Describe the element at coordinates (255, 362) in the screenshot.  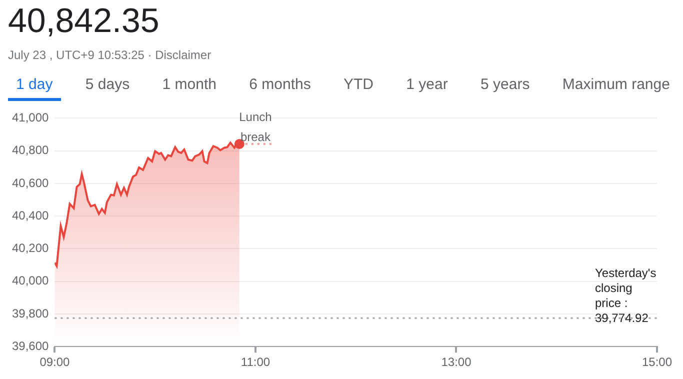
I see `x-tick-label: 11:00` at that location.